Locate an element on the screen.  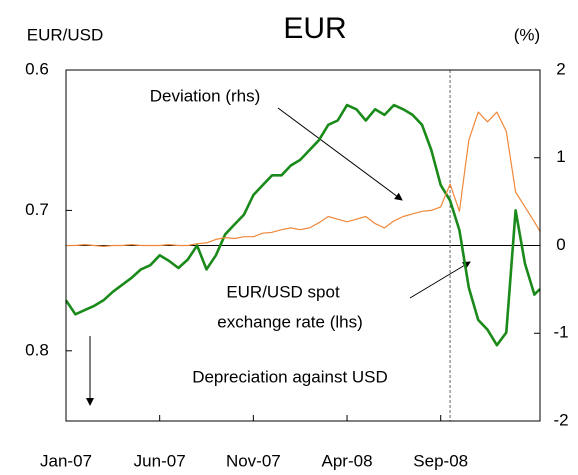
x-tick-label: Jan-07 is located at coordinates (66, 460).